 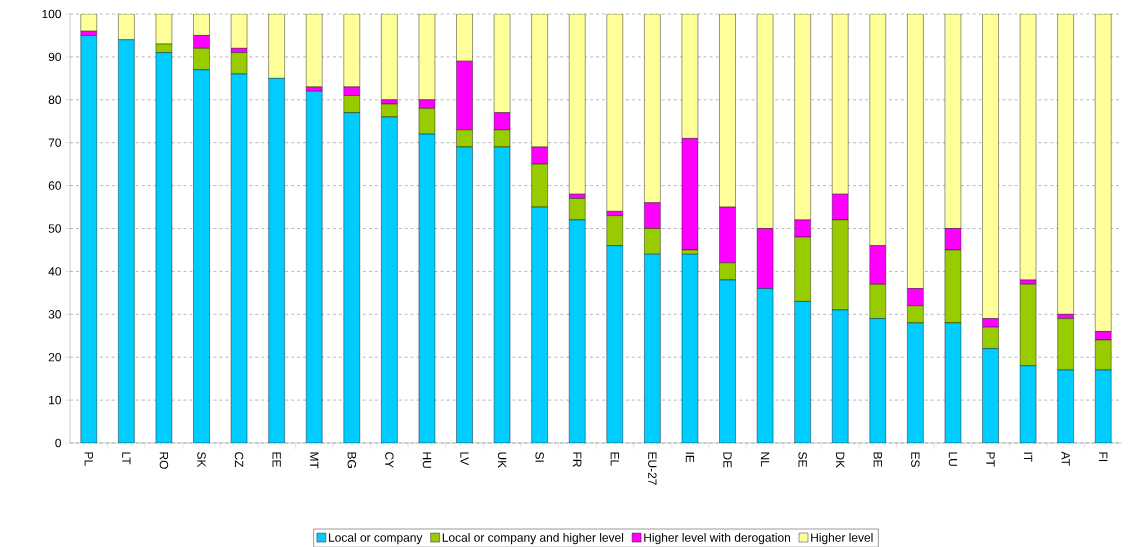 I want to click on x-tick-label: FI, so click(x=1103, y=457).